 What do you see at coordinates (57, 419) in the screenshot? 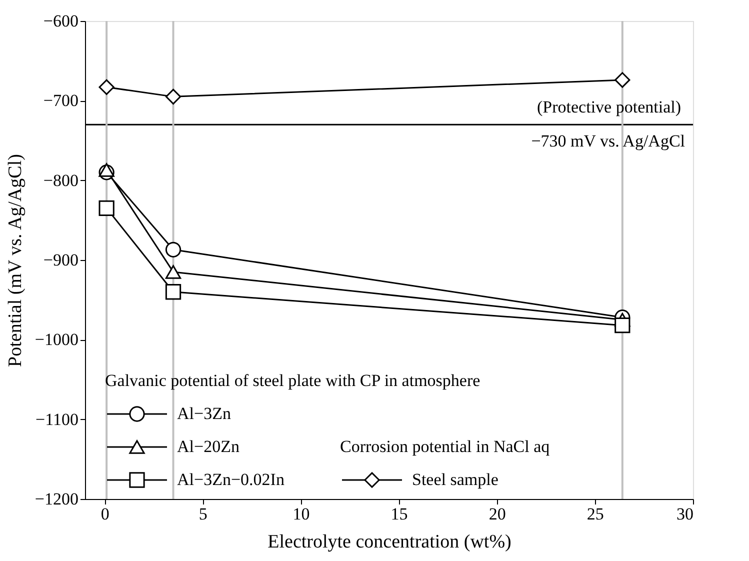
I see `y-tick-label: −1100` at bounding box center [57, 419].